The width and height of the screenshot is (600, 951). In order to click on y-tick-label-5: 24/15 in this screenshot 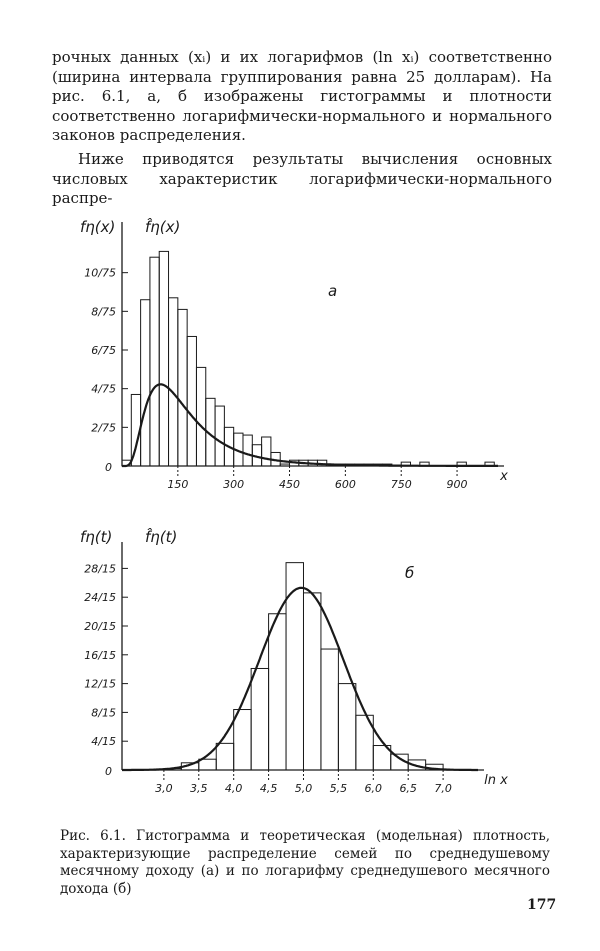, I will do `click(100, 597)`.